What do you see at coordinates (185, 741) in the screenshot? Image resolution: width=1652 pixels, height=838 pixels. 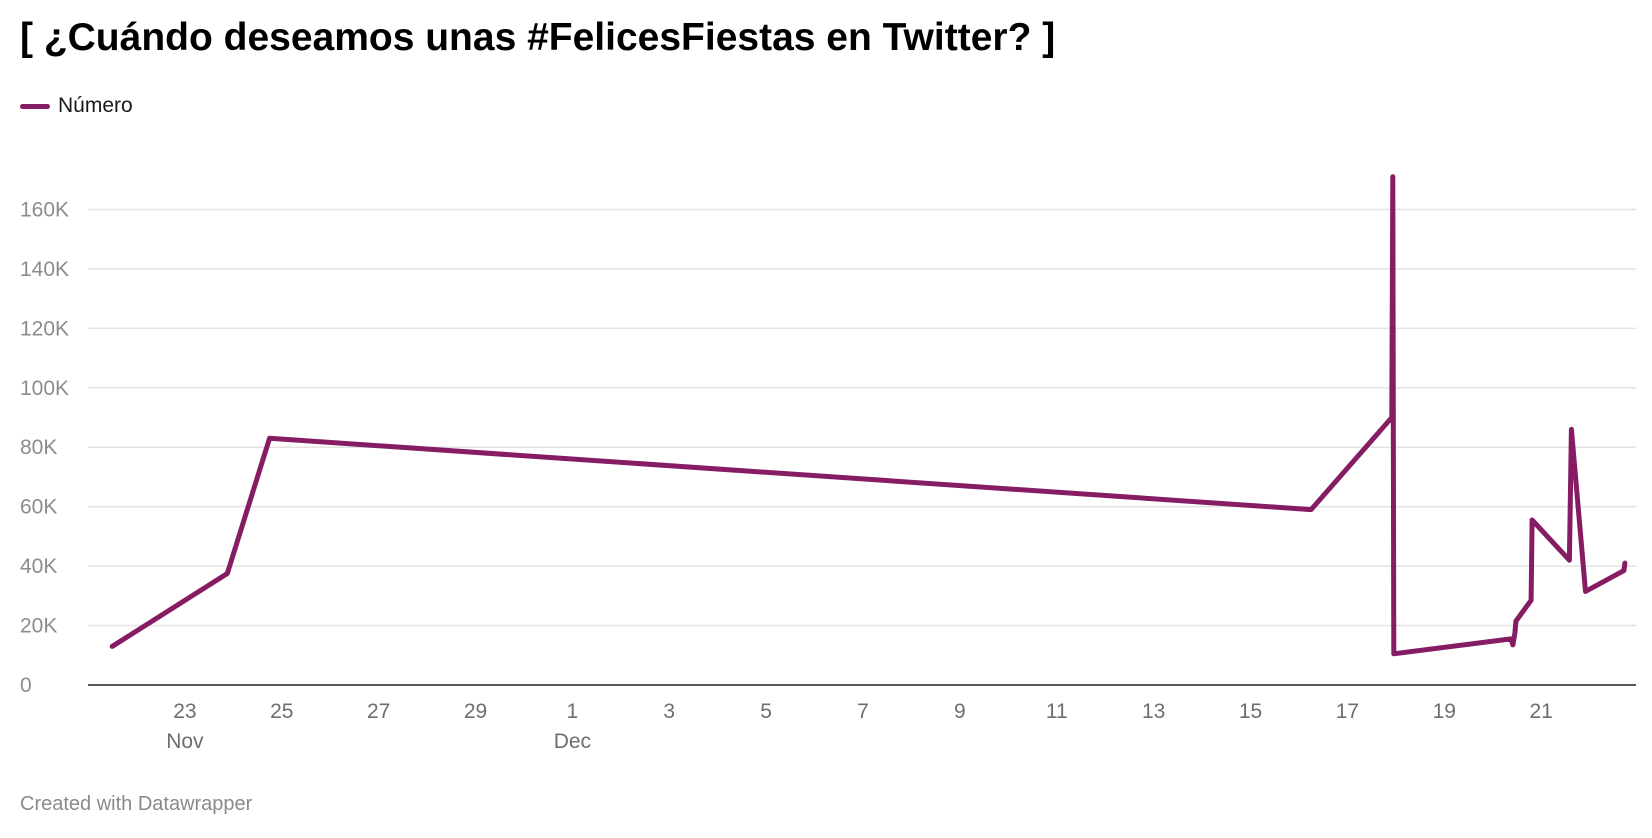 I see `x-tick-sublabel: Nov` at bounding box center [185, 741].